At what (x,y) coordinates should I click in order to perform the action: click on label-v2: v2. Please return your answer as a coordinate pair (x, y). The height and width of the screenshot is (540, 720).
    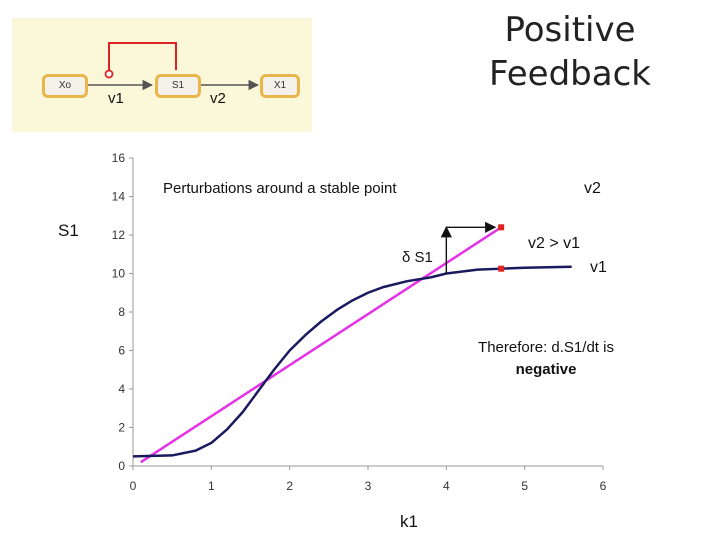
    Looking at the image, I should click on (218, 98).